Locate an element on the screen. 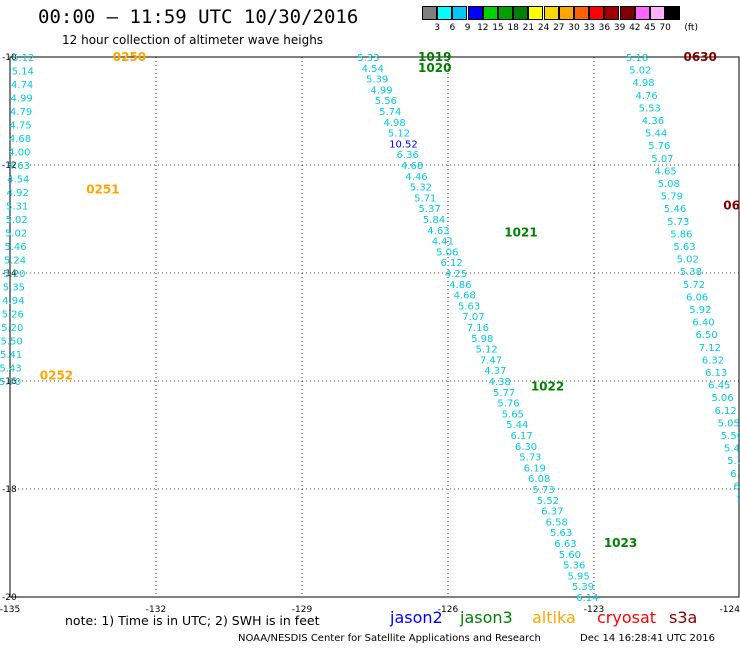  mission-cryosat: cryosat is located at coordinates (627, 617).